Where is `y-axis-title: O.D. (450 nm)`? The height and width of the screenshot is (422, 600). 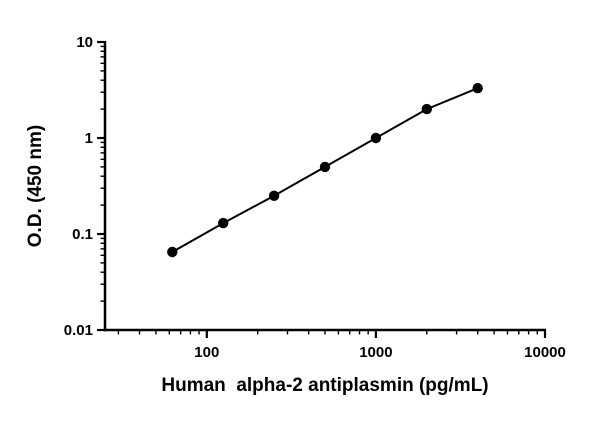 y-axis-title: O.D. (450 nm) is located at coordinates (35, 186).